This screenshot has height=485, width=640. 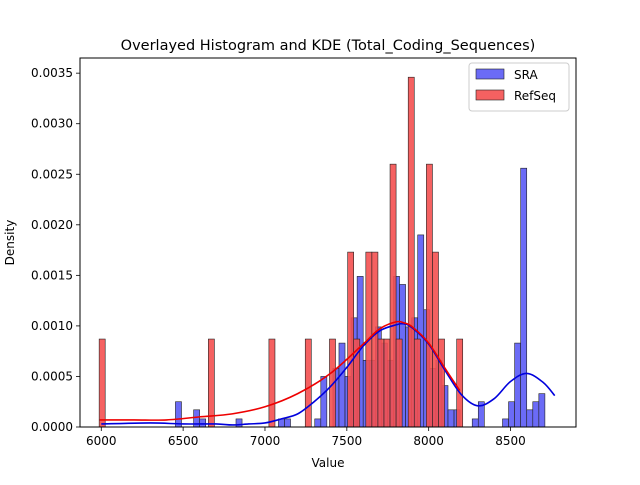 What do you see at coordinates (52, 376) in the screenshot?
I see `y-tick-label: 0.0005` at bounding box center [52, 376].